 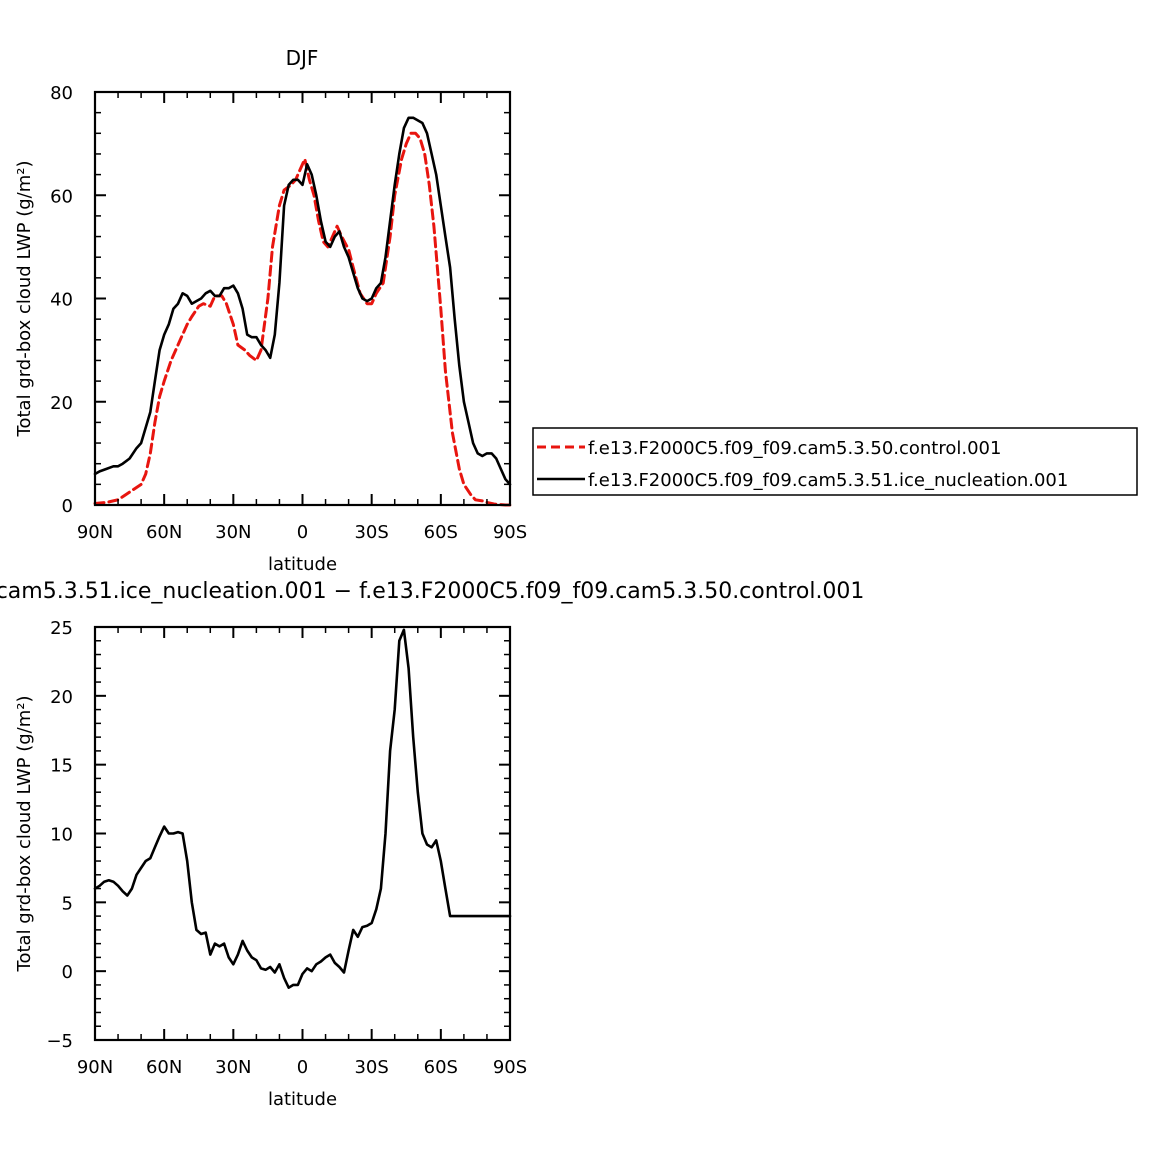 What do you see at coordinates (61, 766) in the screenshot?
I see `y-tick-label: 15` at bounding box center [61, 766].